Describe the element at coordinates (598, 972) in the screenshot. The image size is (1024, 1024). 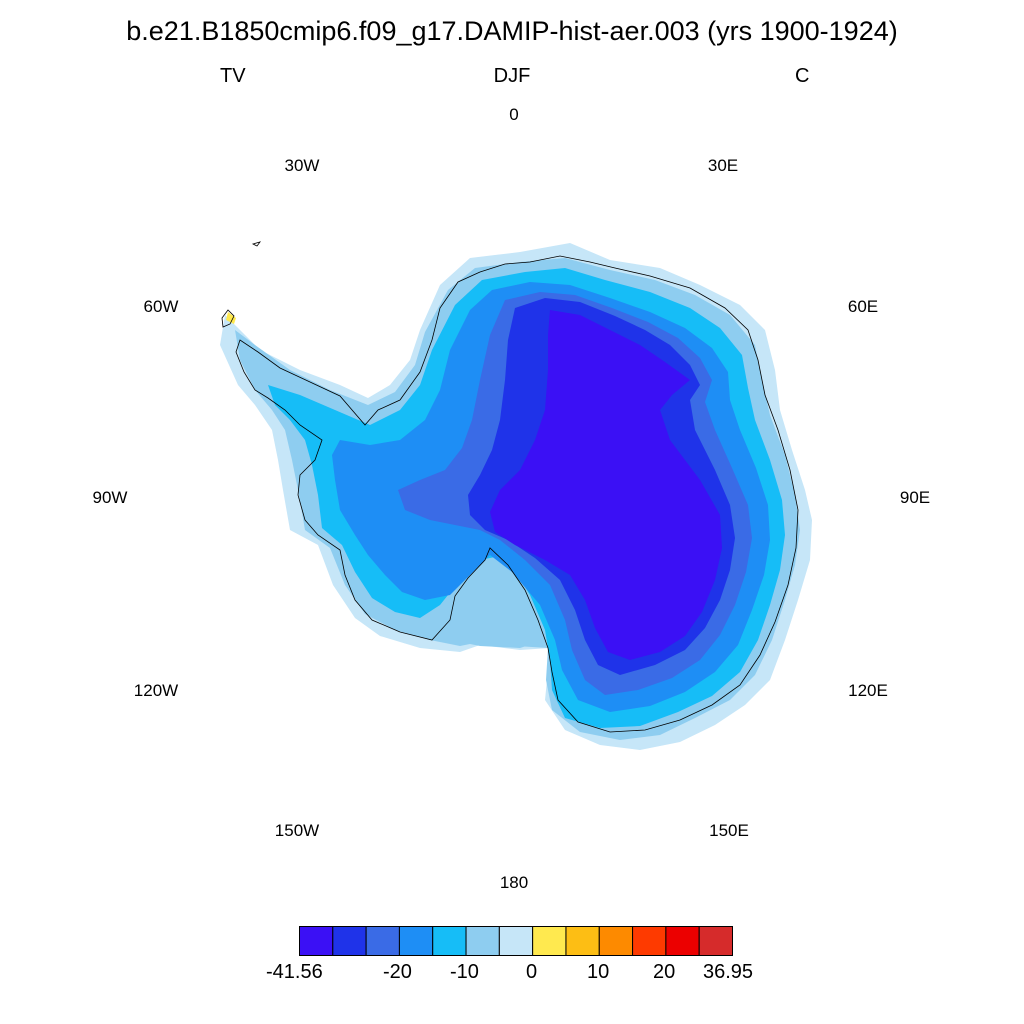
I see `colorbar-label-plus10: 10` at that location.